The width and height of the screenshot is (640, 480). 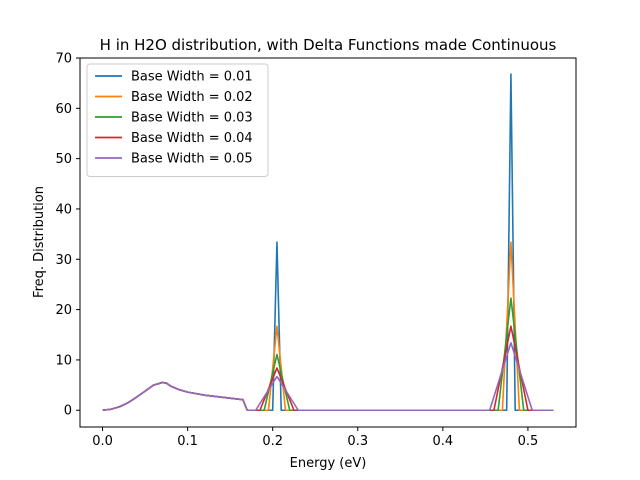 What do you see at coordinates (272, 441) in the screenshot?
I see `x-tick-label: 0.2` at bounding box center [272, 441].